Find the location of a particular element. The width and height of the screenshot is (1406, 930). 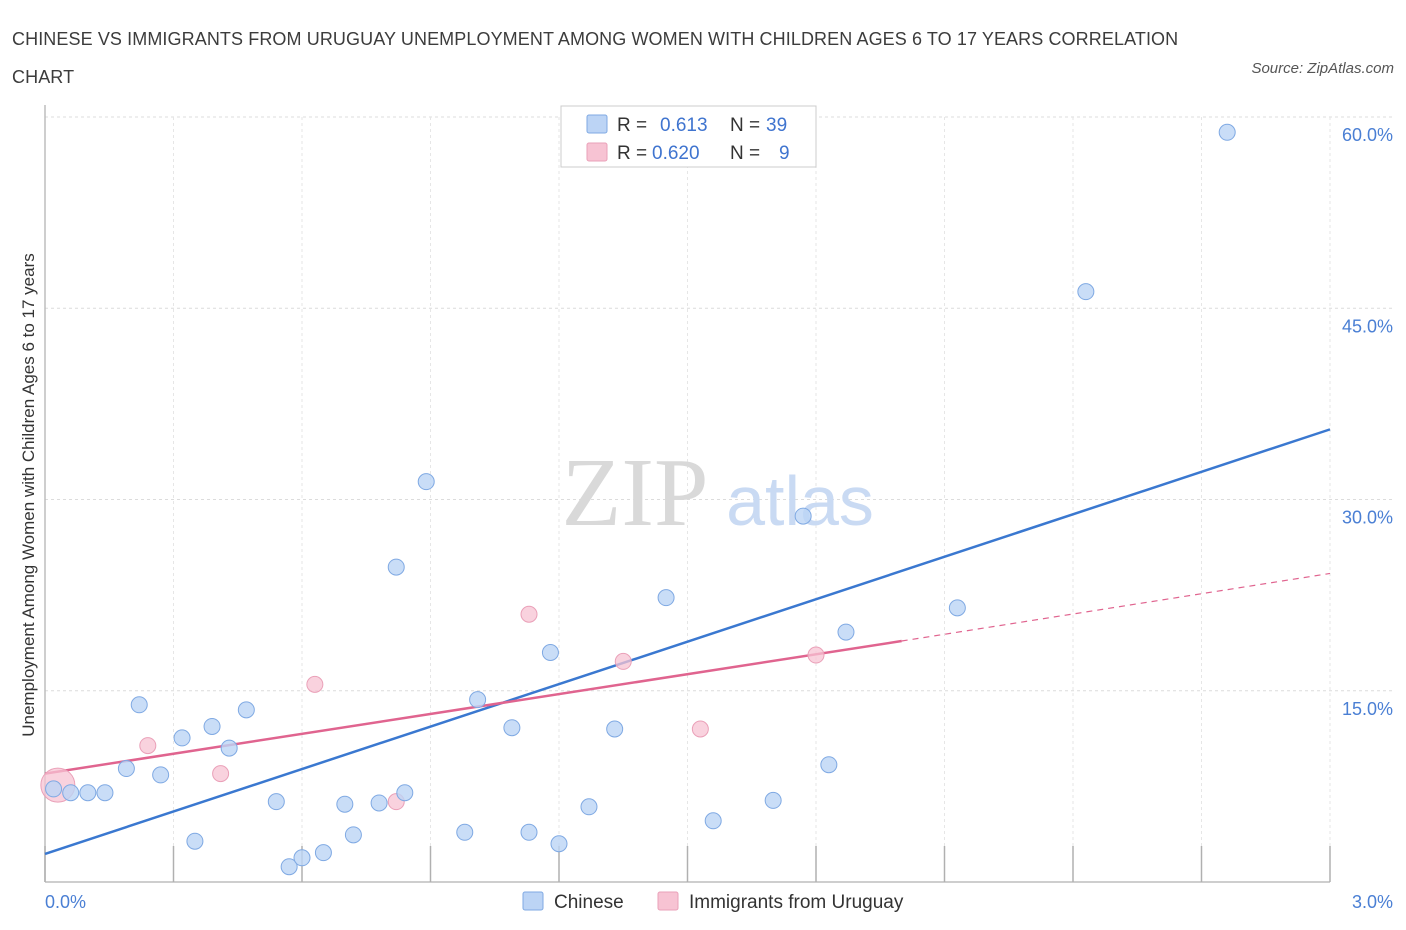

x-tick-label-min: 0.0% is located at coordinates (65, 902).